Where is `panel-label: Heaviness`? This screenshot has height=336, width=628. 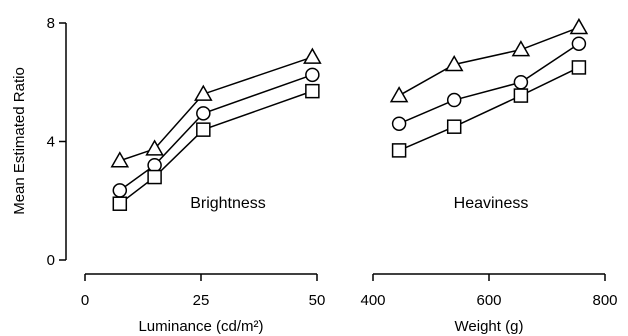
panel-label: Heaviness is located at coordinates (491, 203).